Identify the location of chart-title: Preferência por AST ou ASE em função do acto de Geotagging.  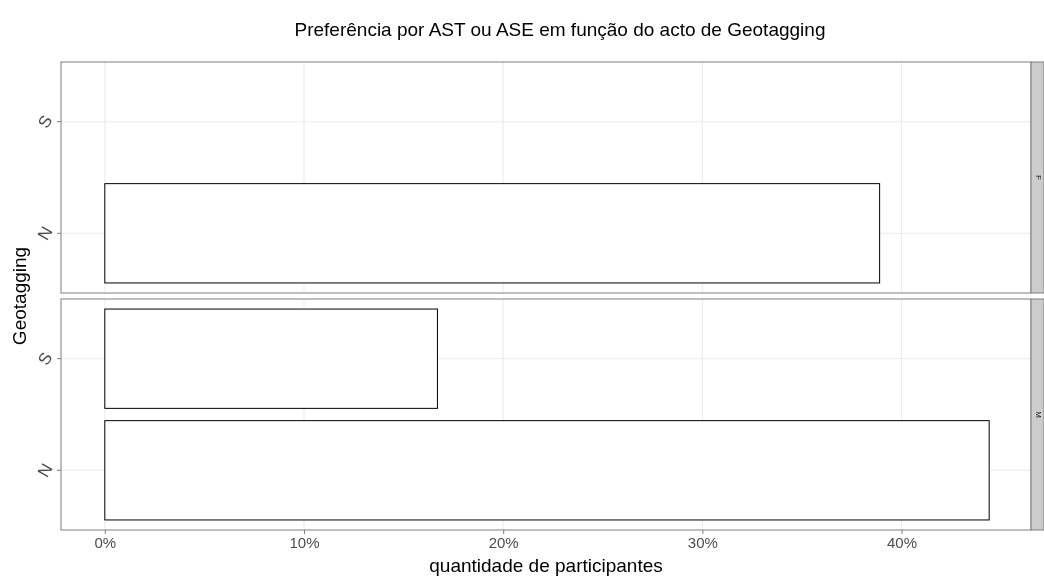
(560, 29).